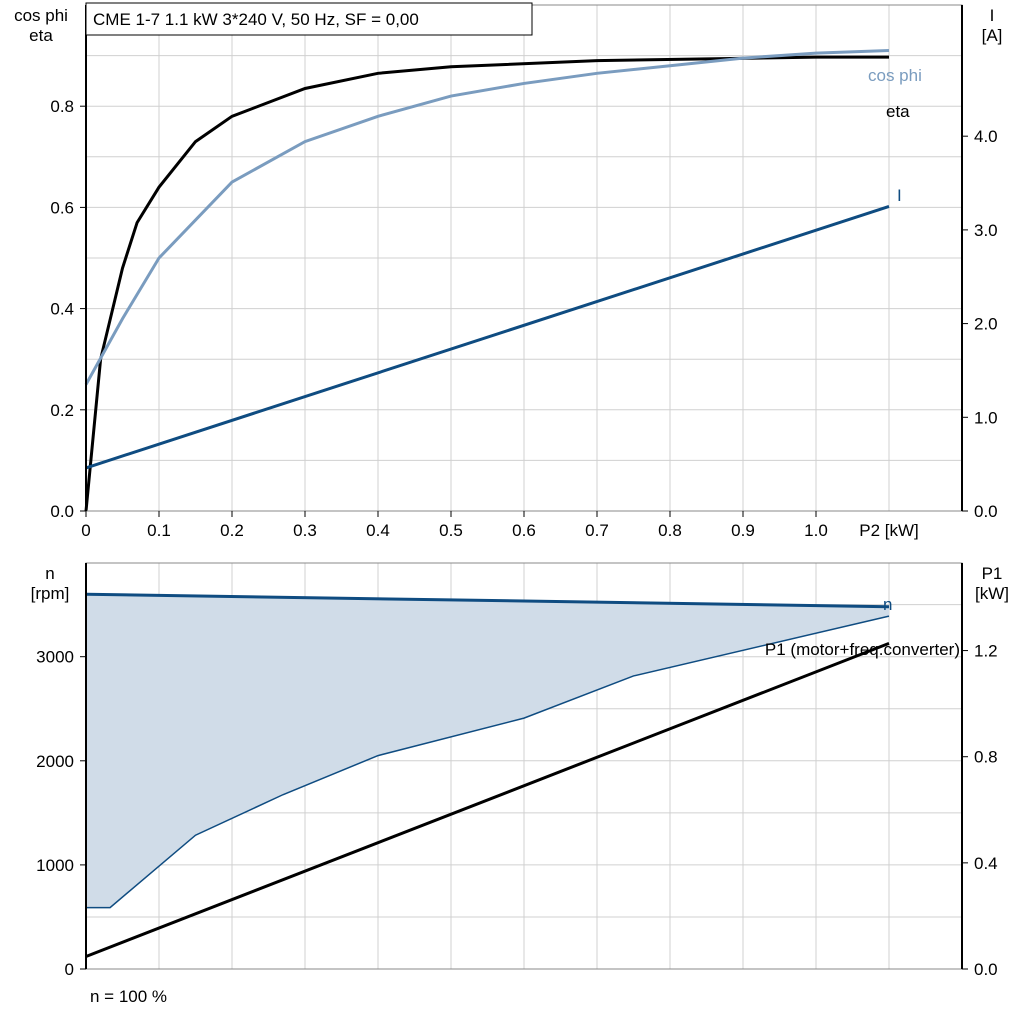  Describe the element at coordinates (41, 15) in the screenshot. I see `y-axis-label-left: cos phi` at that location.